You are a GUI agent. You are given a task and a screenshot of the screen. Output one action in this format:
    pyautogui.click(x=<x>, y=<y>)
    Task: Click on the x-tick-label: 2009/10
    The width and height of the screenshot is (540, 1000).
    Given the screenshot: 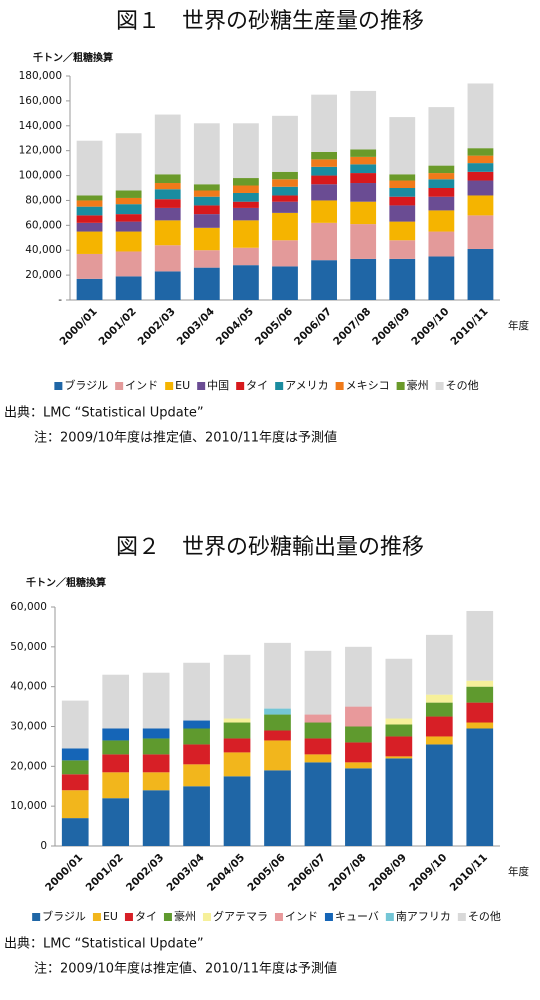 What is the action you would take?
    pyautogui.click(x=428, y=873)
    